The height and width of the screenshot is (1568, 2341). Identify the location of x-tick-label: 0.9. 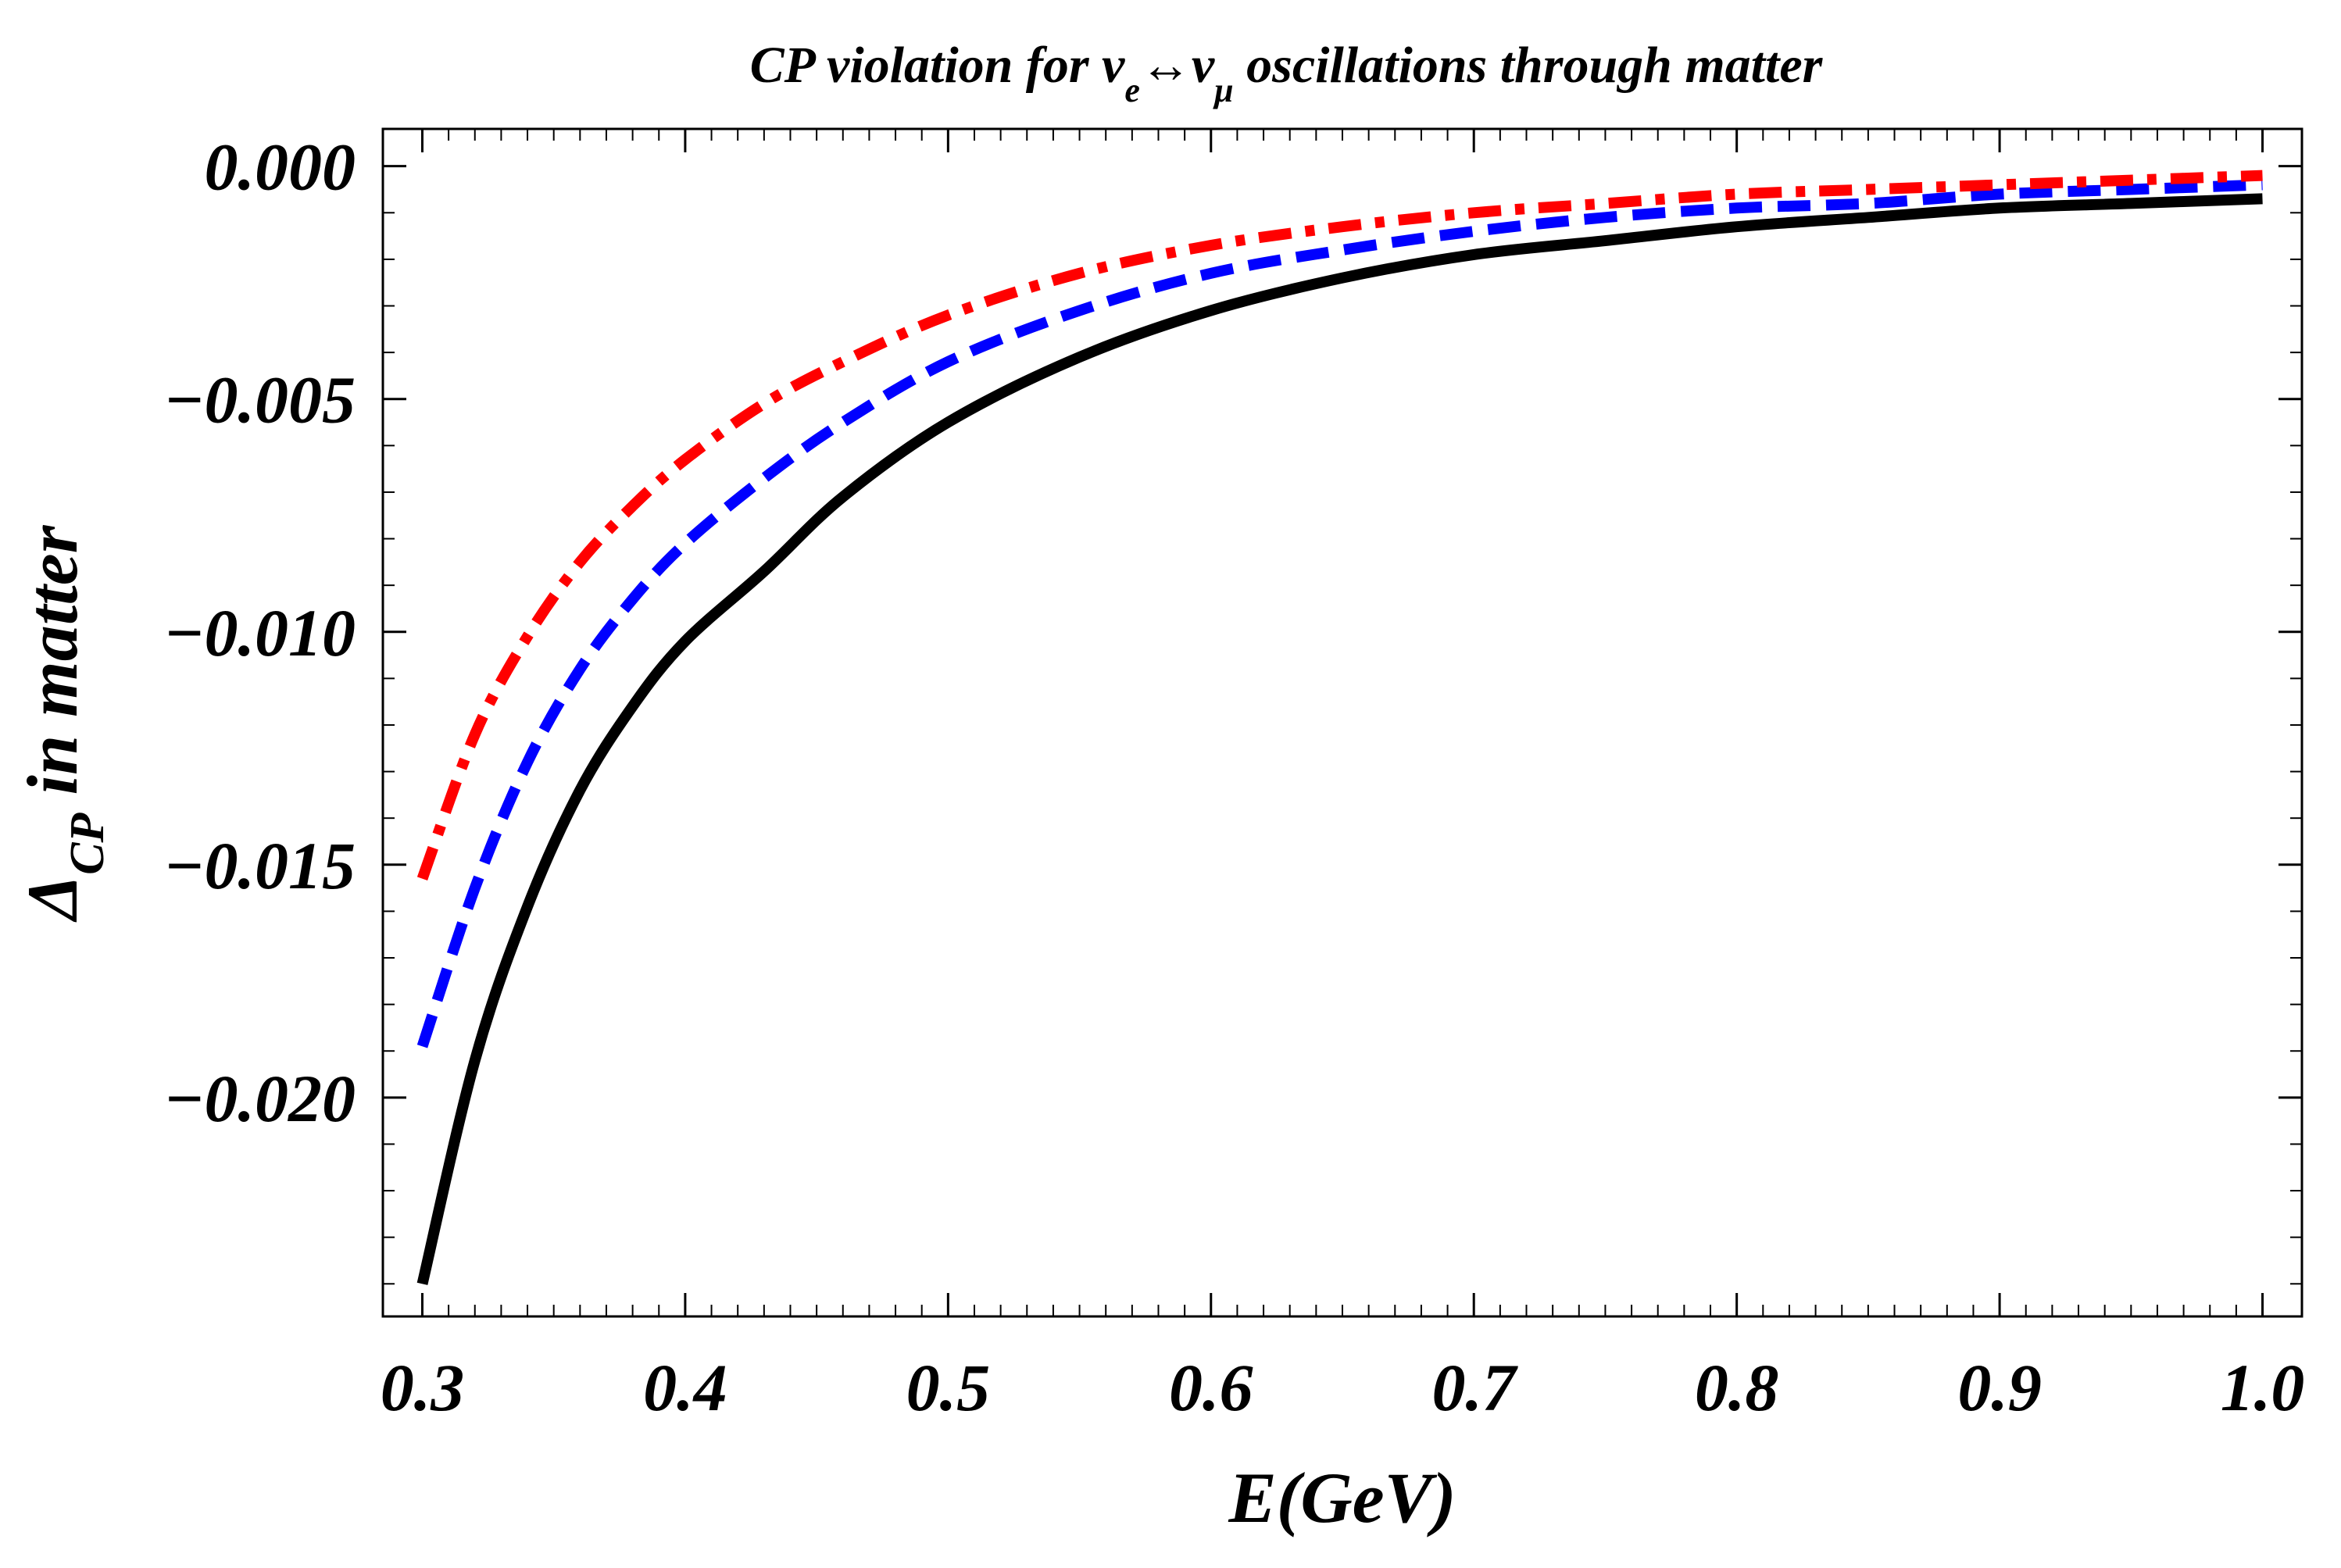
(1999, 1387).